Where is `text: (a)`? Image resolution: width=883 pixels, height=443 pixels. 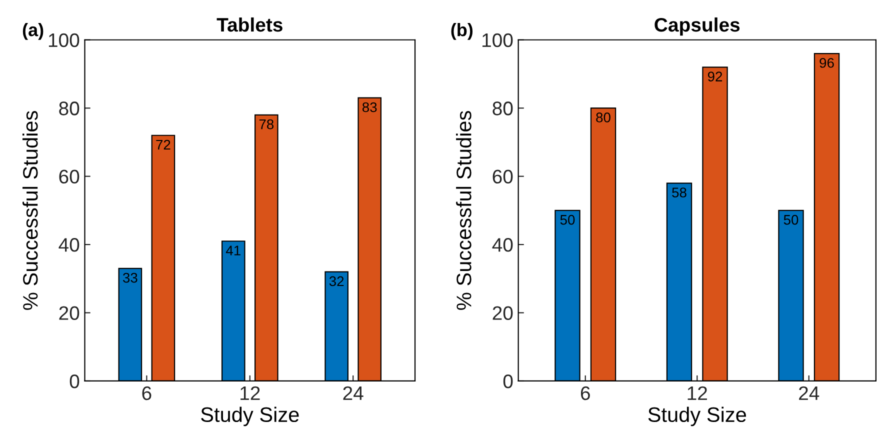
text: (a) is located at coordinates (33, 31).